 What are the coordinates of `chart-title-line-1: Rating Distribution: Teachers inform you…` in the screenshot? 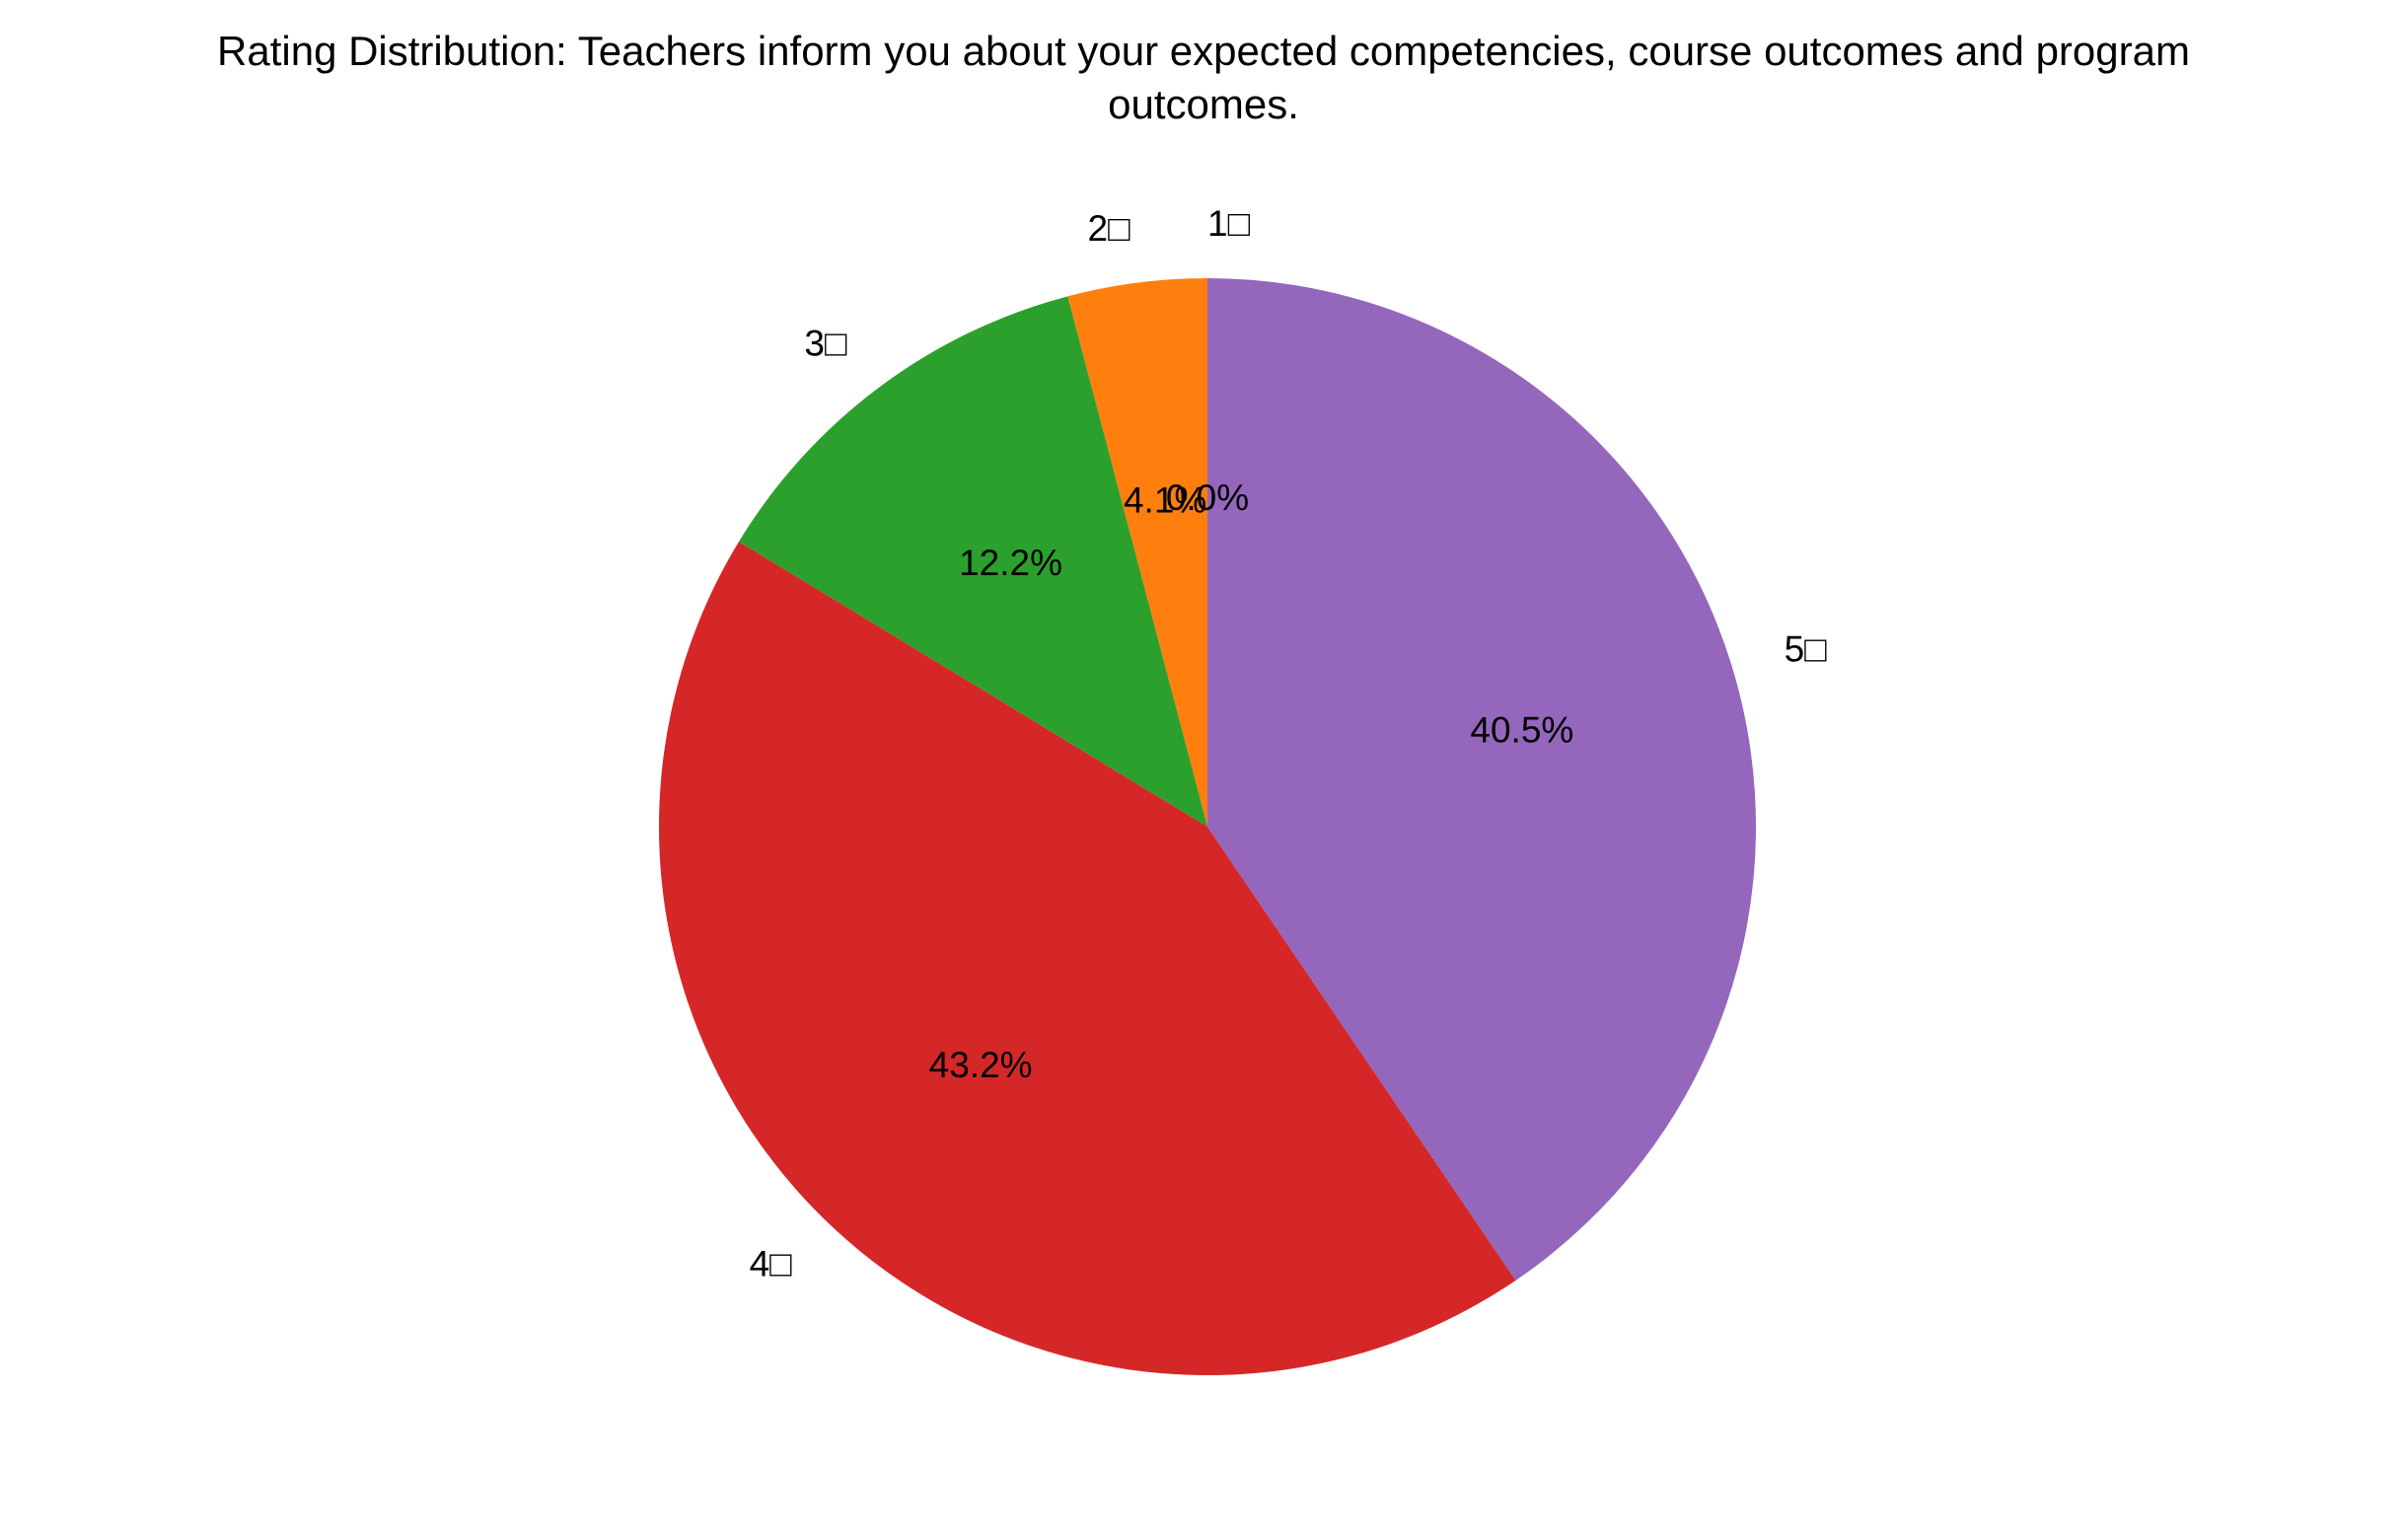 It's located at (1203, 51).